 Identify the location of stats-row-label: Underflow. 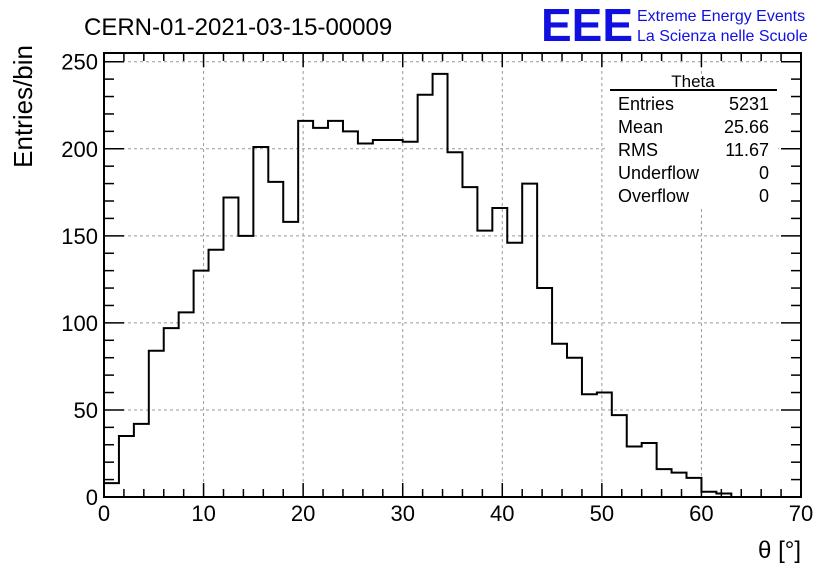
(659, 173).